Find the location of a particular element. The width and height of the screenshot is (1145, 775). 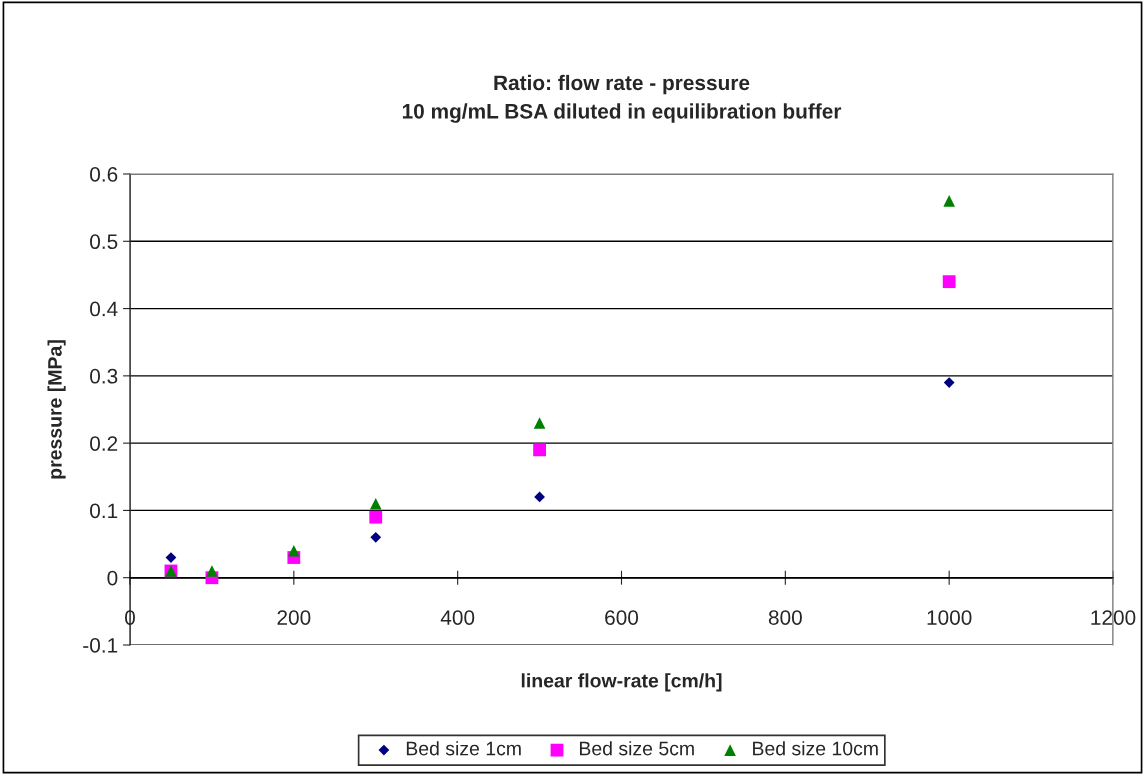

y-tick-label: 0.2 is located at coordinates (104, 443).